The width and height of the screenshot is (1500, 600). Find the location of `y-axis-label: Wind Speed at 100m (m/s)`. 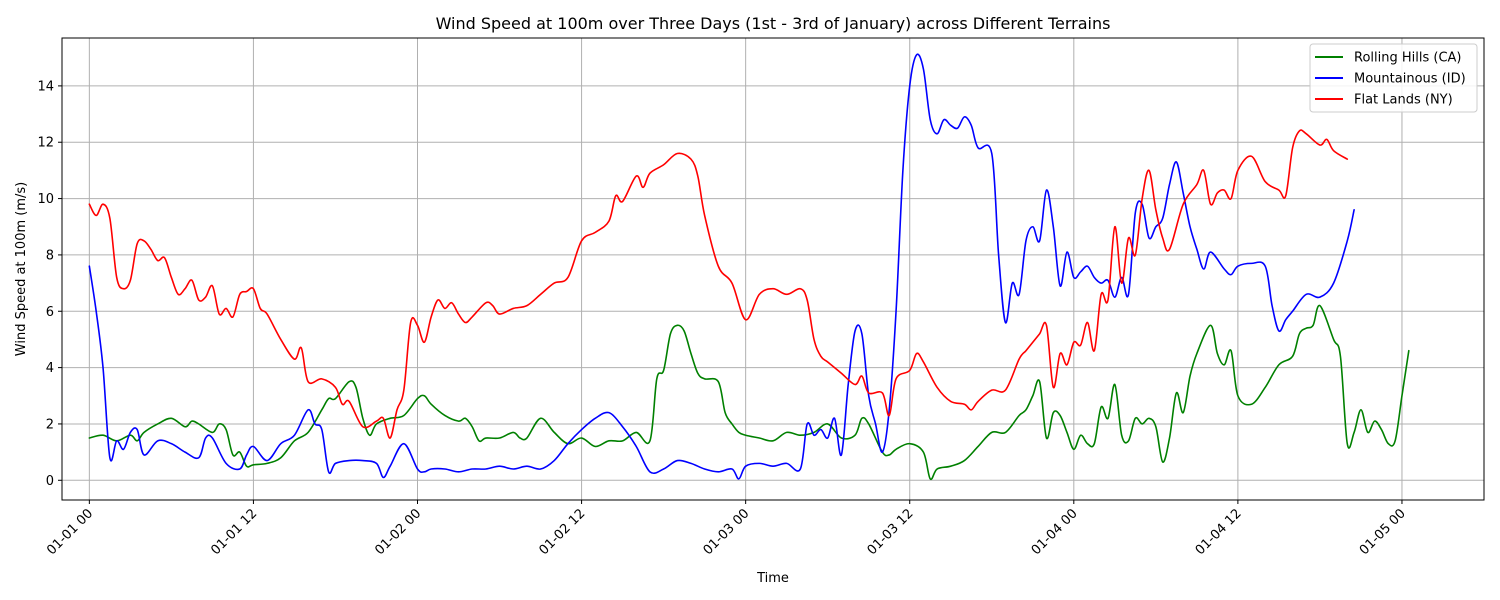

y-axis-label: Wind Speed at 100m (m/s) is located at coordinates (21, 269).